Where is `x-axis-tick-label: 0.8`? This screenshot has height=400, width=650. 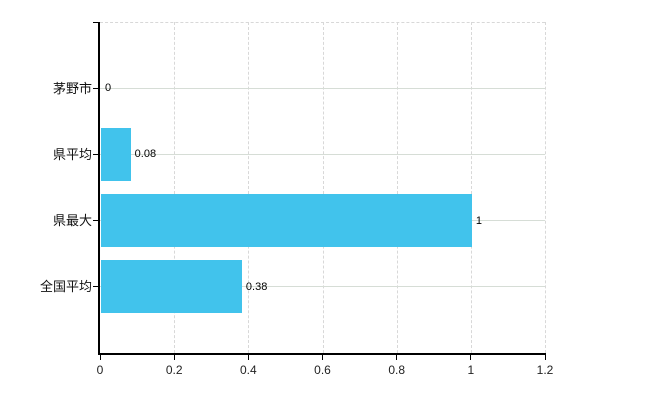 x-axis-tick-label: 0.8 is located at coordinates (396, 370).